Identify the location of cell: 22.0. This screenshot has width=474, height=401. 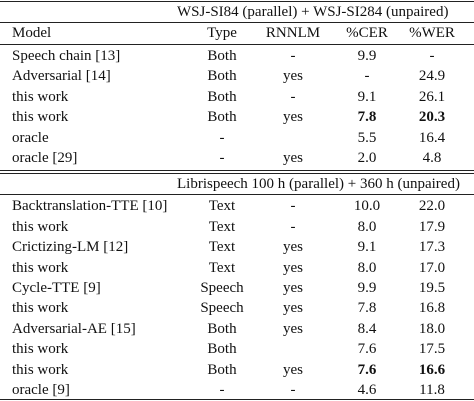
(432, 206).